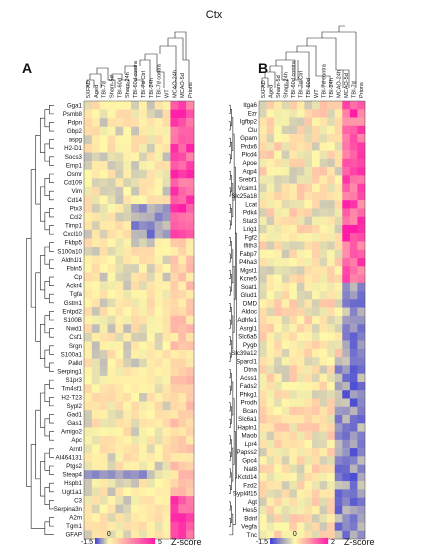 This screenshot has width=428, height=550. Describe the element at coordinates (74, 226) in the screenshot. I see `row-label: Timp1` at that location.